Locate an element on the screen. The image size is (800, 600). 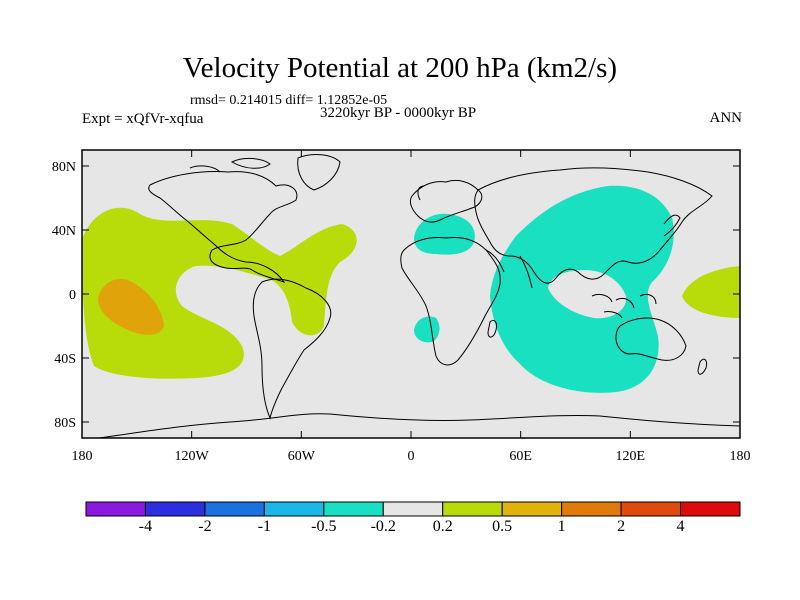
lat-tick-label: 40S is located at coordinates (65, 359).